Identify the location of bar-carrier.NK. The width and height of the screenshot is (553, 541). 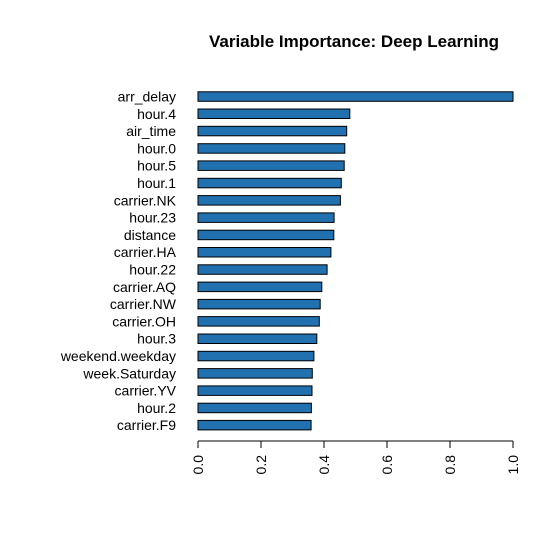
(269, 200).